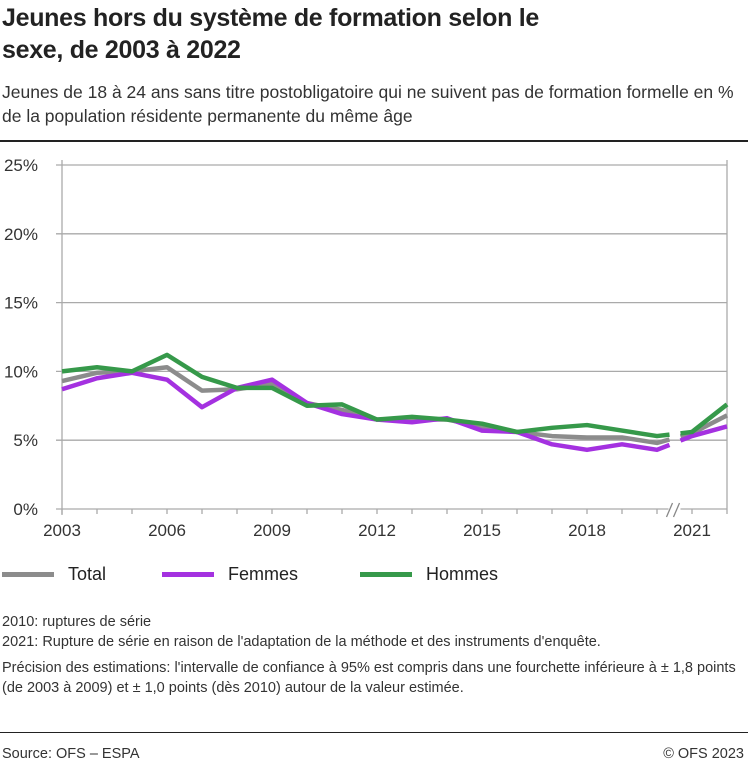 The width and height of the screenshot is (748, 768). What do you see at coordinates (377, 530) in the screenshot?
I see `x-tick-label: 2012` at bounding box center [377, 530].